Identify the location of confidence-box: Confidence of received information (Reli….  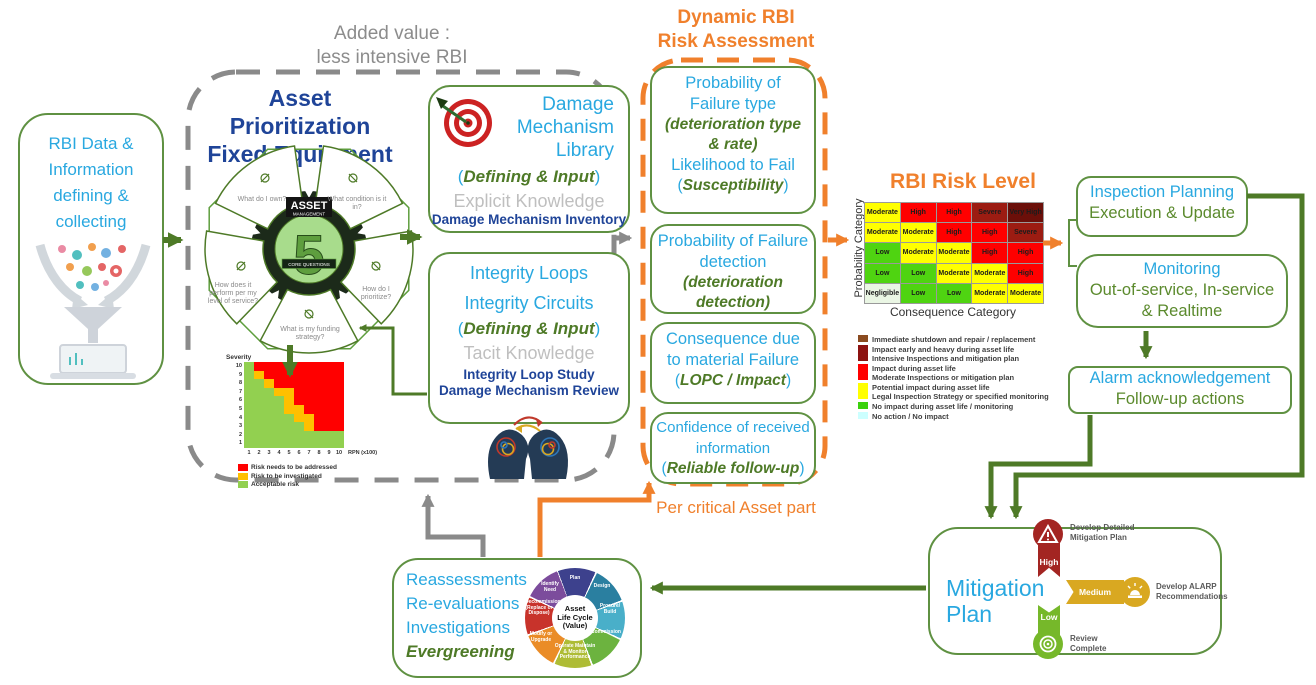
(733, 448).